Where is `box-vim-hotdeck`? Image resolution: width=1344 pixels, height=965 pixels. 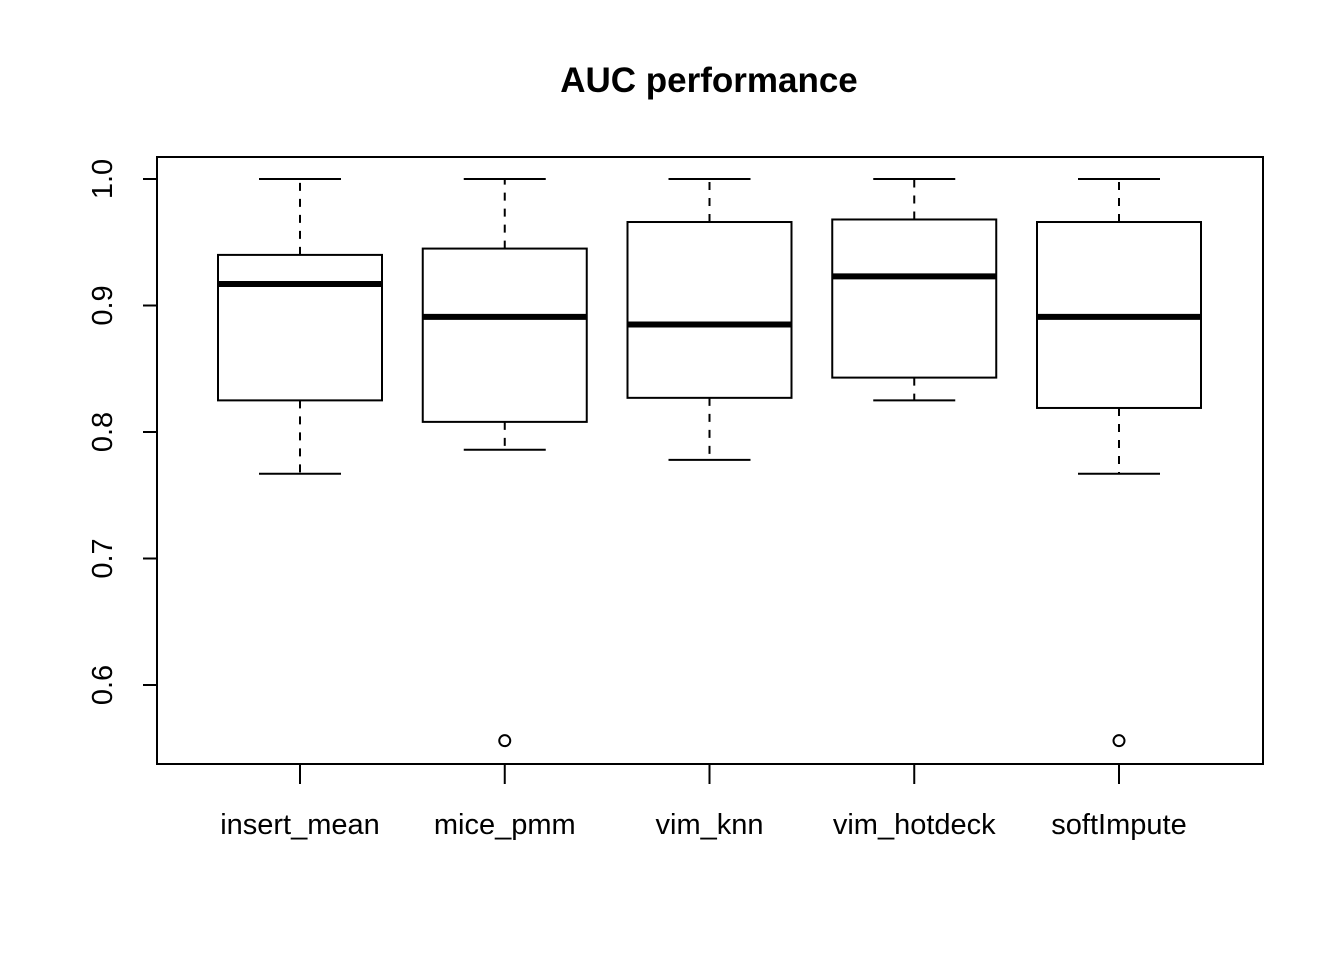 box-vim-hotdeck is located at coordinates (914, 290).